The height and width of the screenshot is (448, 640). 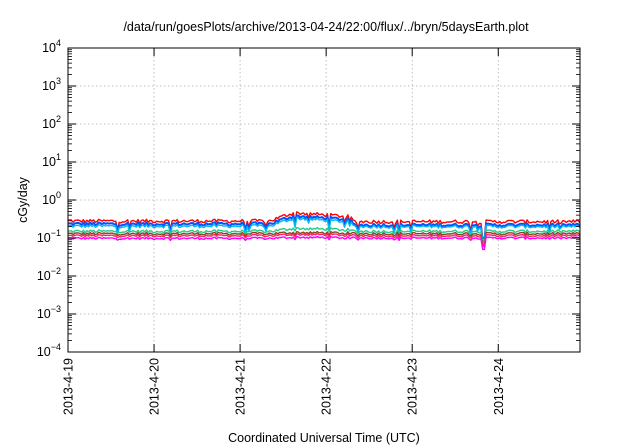 What do you see at coordinates (241, 386) in the screenshot?
I see `x-tick-label: 2013-4-21` at bounding box center [241, 386].